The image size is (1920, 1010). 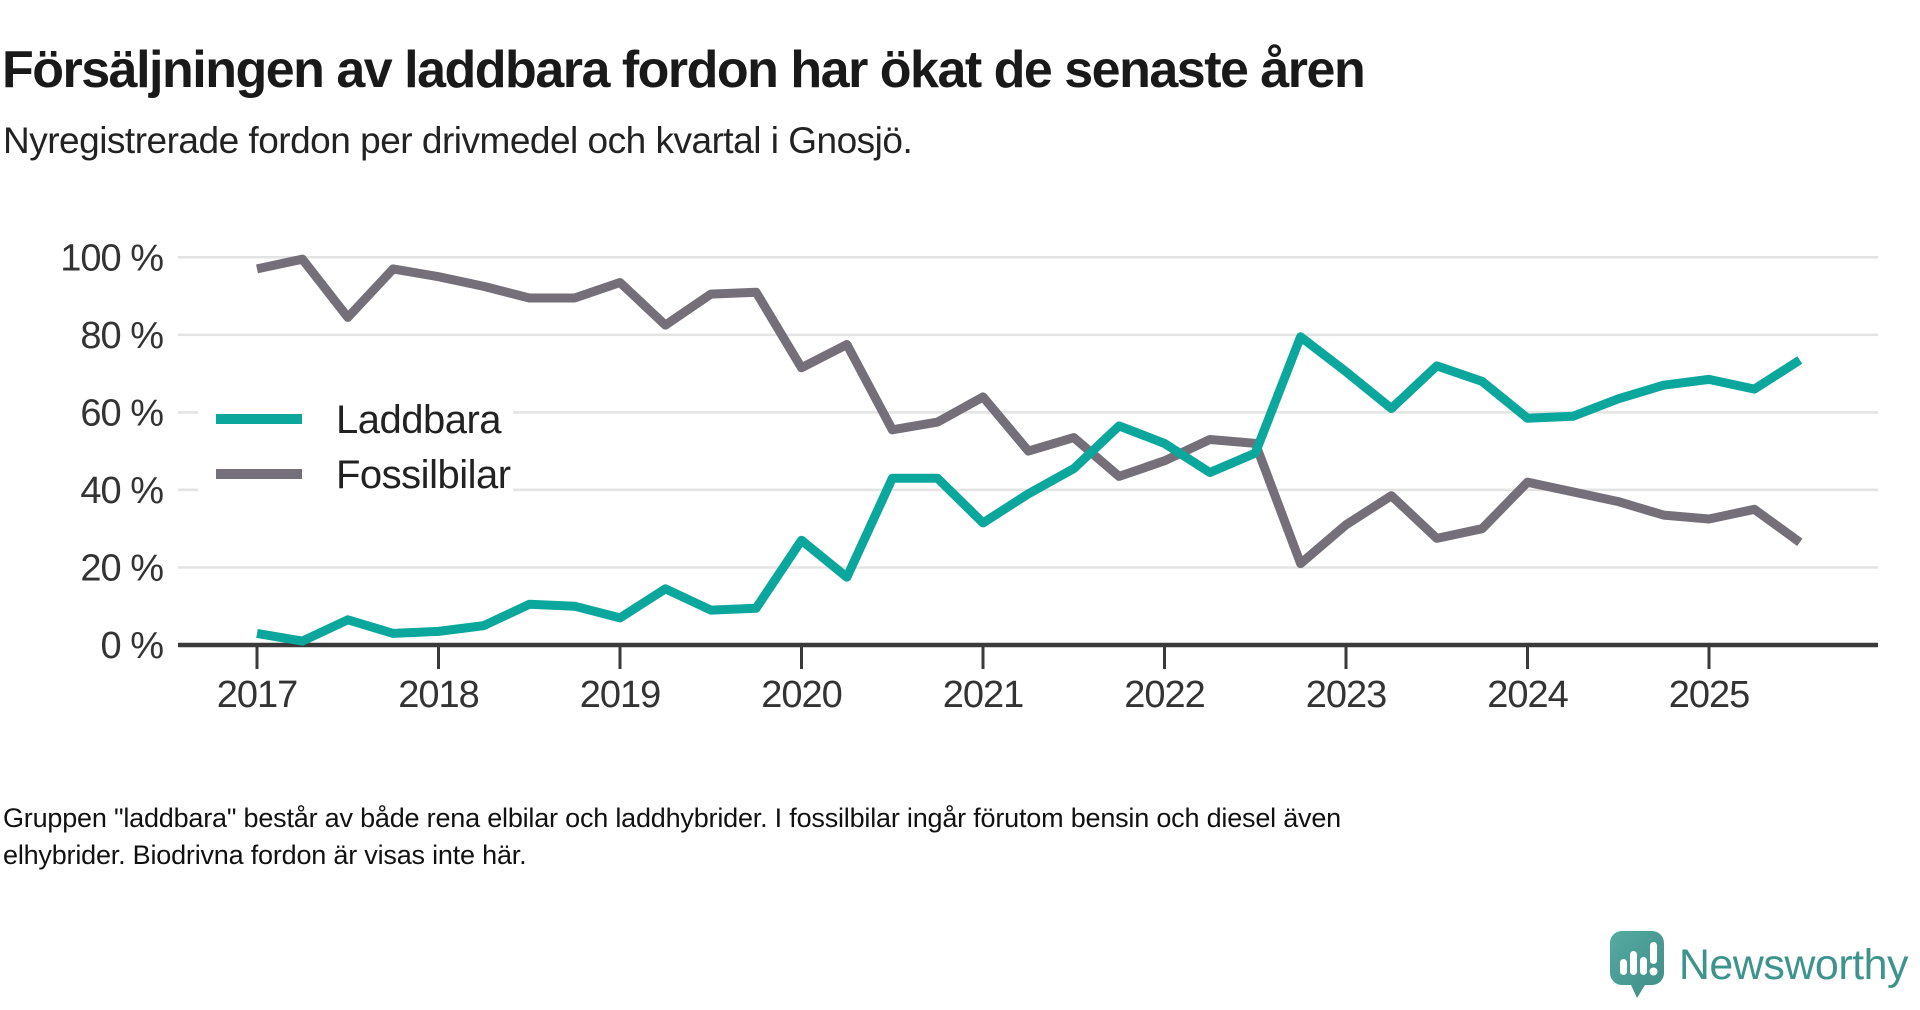 What do you see at coordinates (419, 420) in the screenshot?
I see `legend-label-laddbara: Laddbara` at bounding box center [419, 420].